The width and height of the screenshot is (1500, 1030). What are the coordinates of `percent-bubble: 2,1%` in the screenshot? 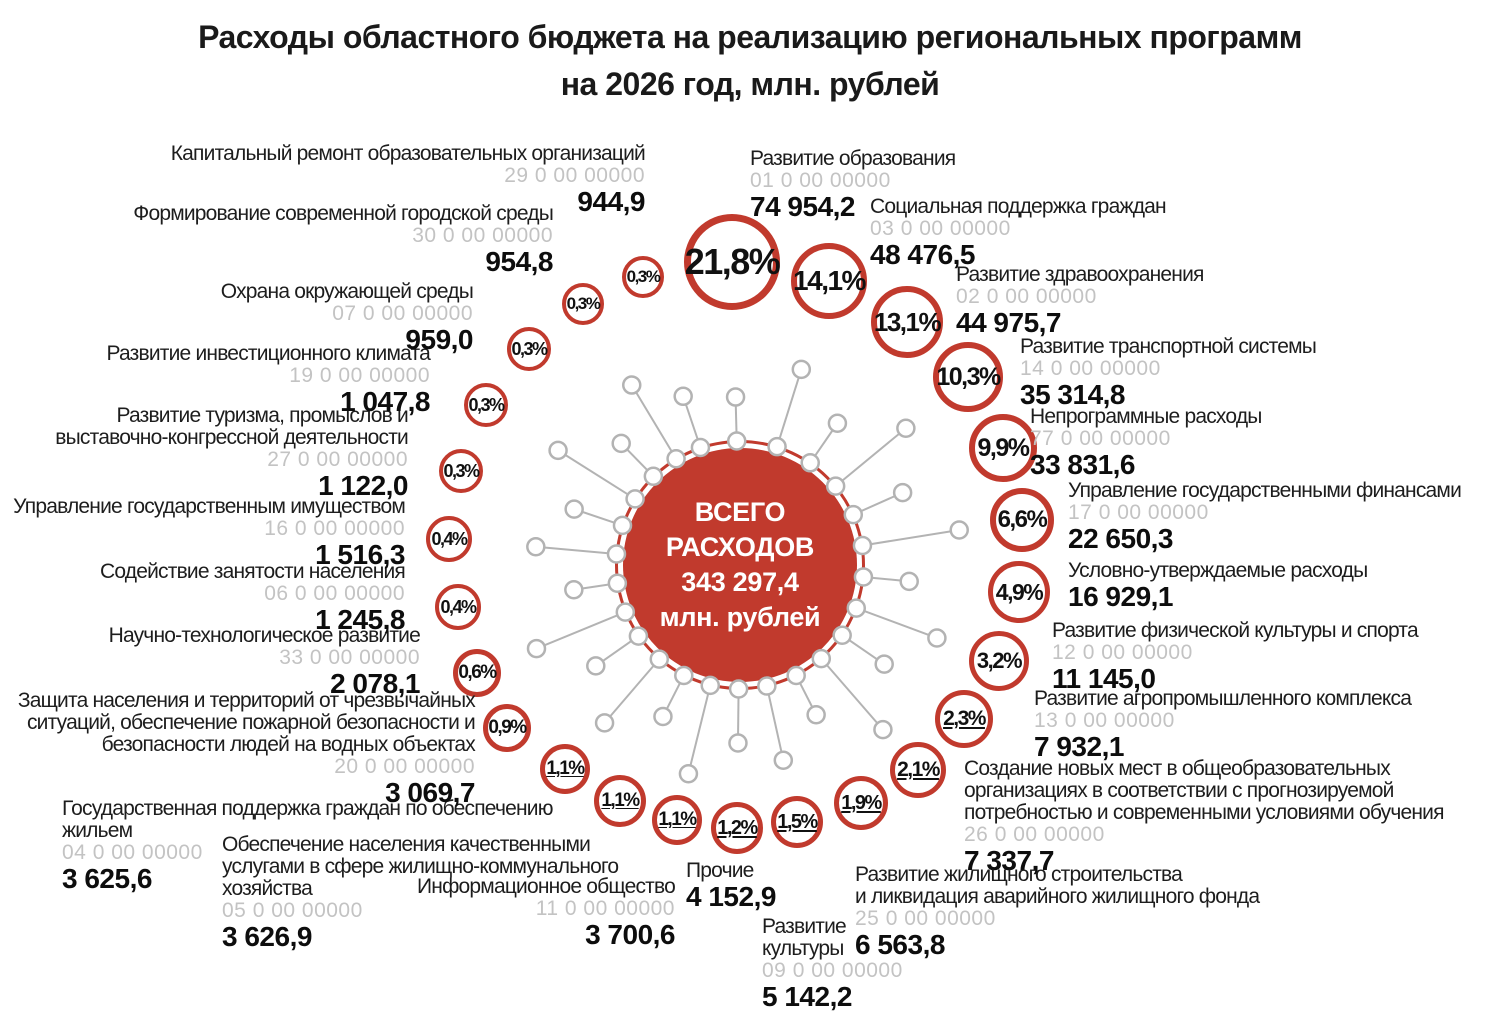 It's located at (918, 770).